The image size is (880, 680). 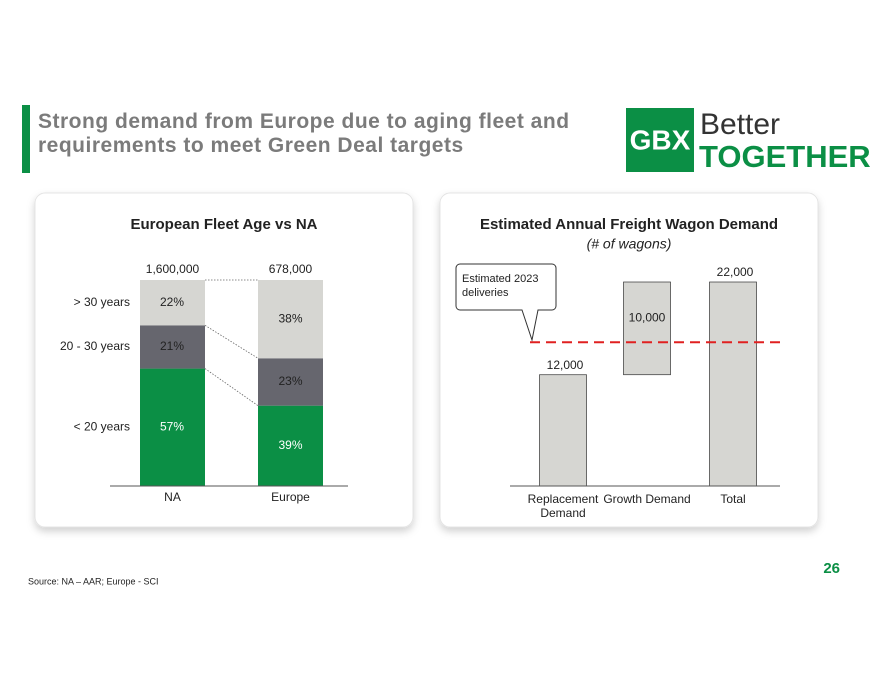 I want to click on chart-title: European Fleet Age vs NA, so click(x=224, y=224).